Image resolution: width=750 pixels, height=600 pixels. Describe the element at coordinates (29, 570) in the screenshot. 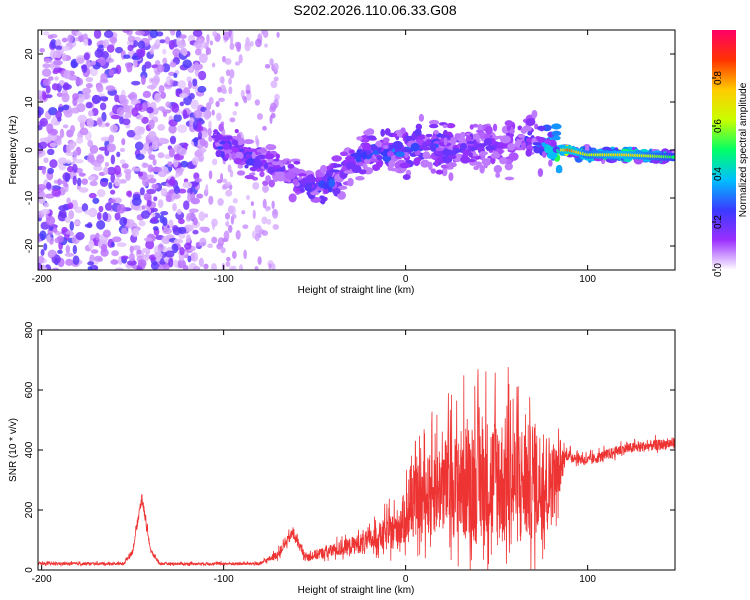

I see `y-tick-label: 0` at that location.